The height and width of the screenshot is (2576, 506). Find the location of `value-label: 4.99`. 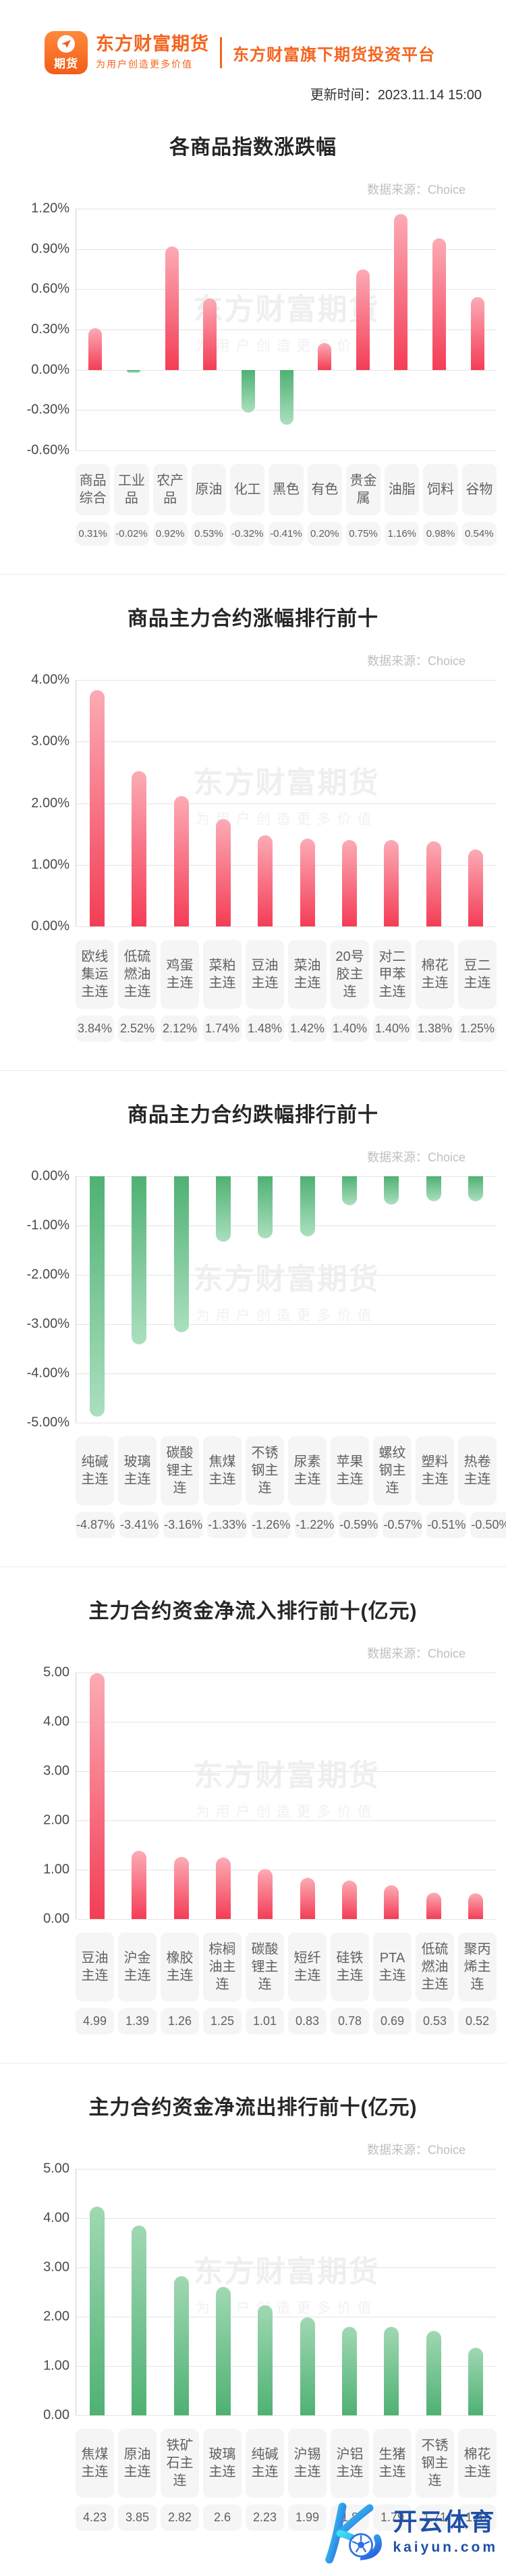

value-label: 4.99 is located at coordinates (95, 2021).